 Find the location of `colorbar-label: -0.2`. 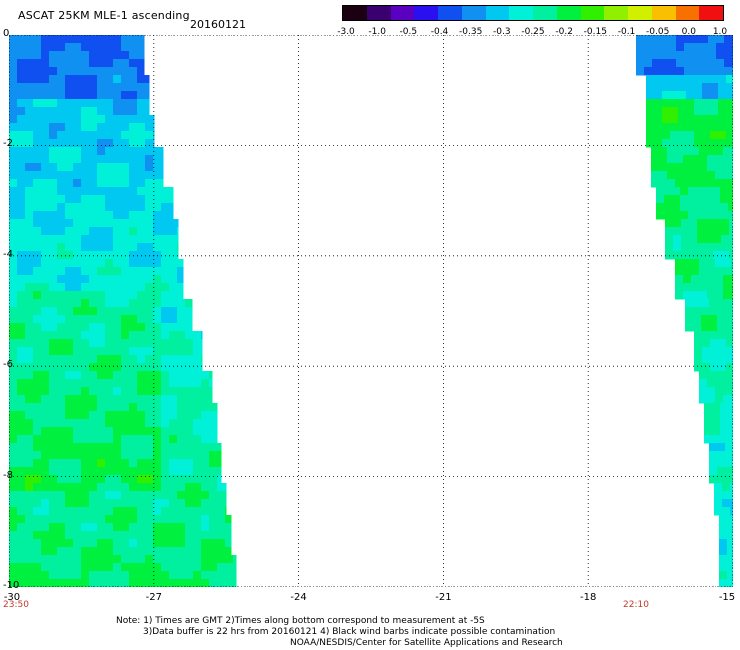

colorbar-label: -0.2 is located at coordinates (564, 32).